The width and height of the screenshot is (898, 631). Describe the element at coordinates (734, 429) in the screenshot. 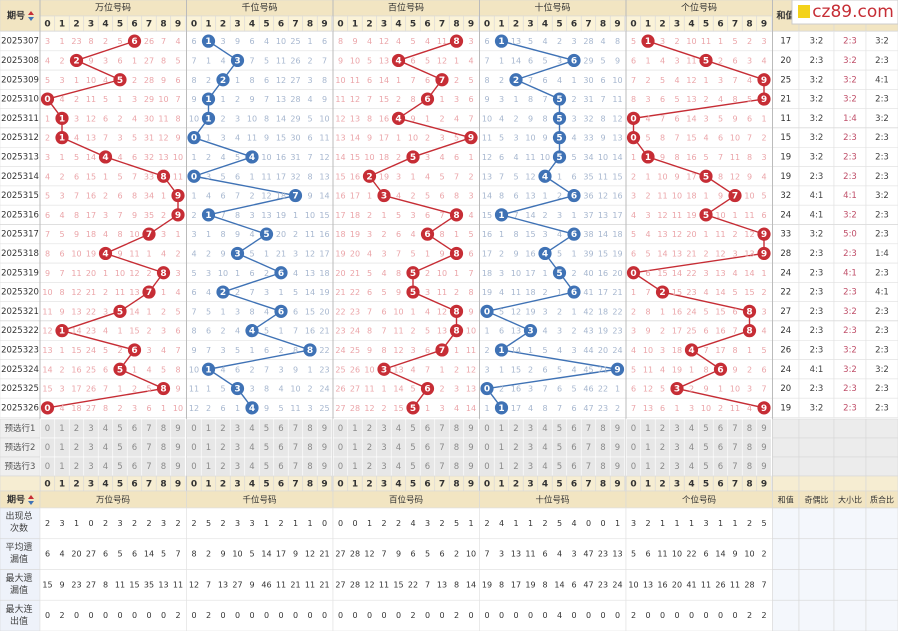

I see `preselect-digit: 7` at that location.